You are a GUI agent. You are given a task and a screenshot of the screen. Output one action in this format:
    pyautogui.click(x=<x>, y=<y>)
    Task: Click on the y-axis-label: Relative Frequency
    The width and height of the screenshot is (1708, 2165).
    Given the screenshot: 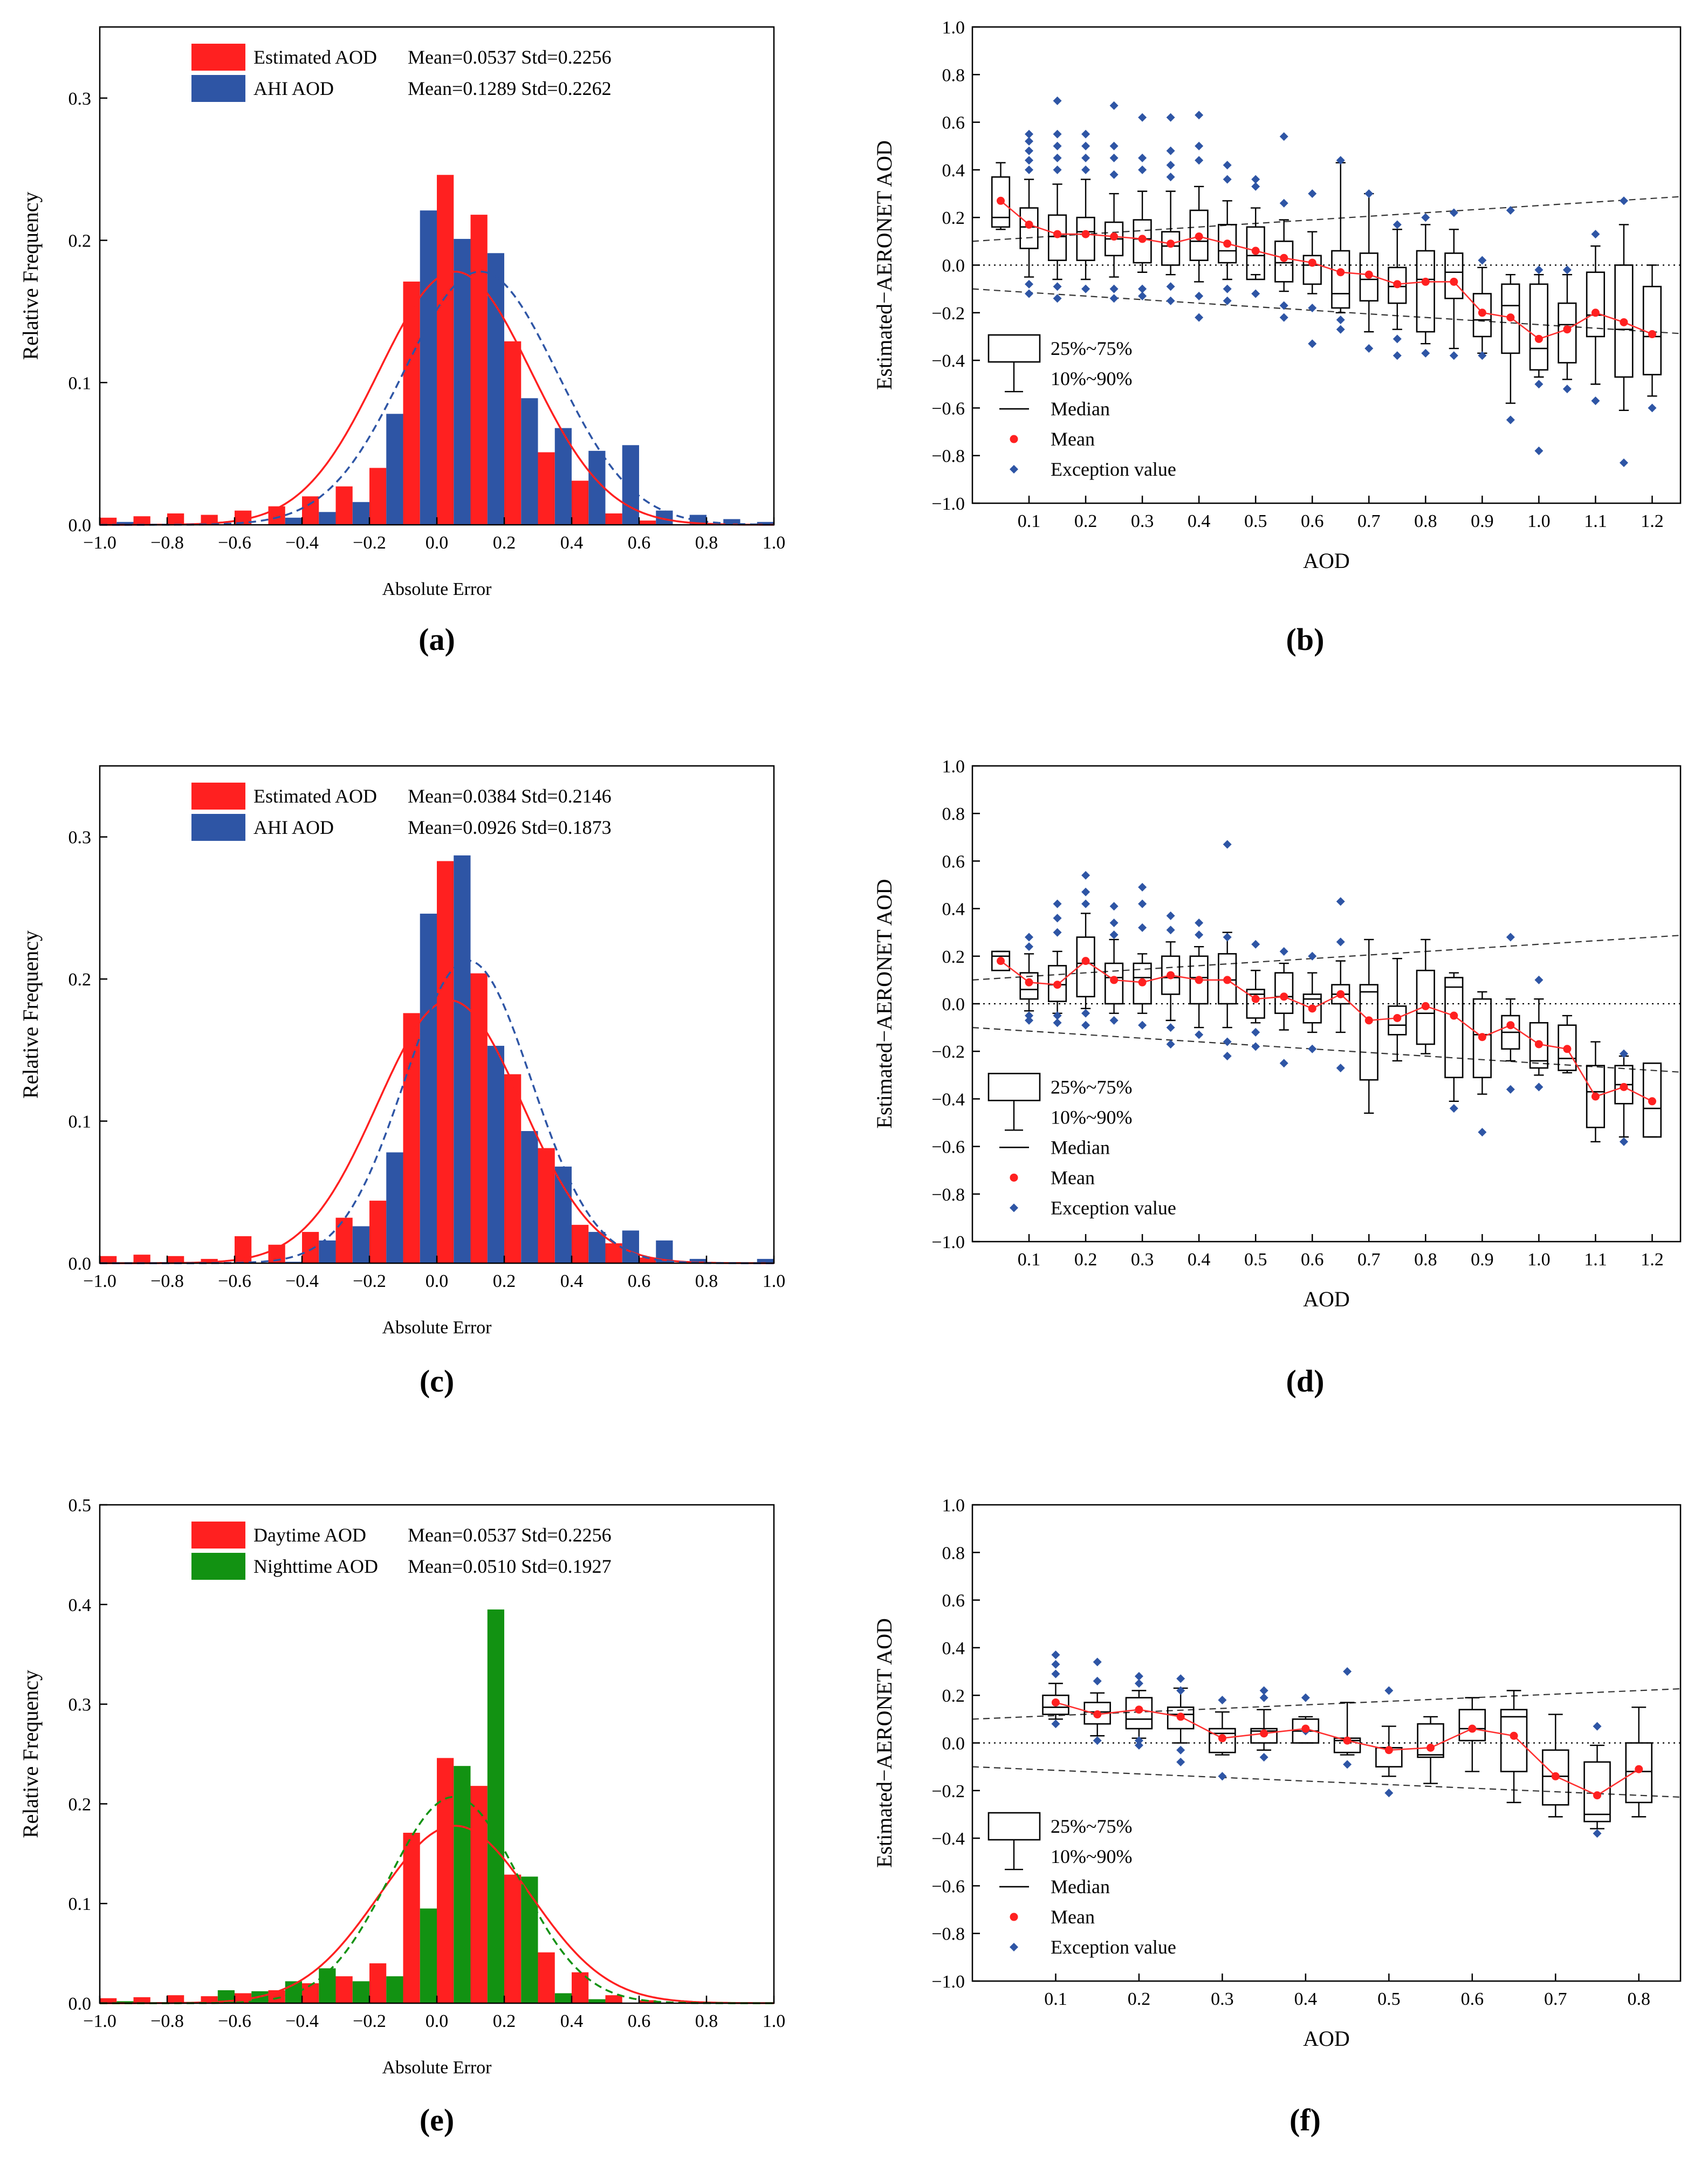 What is the action you would take?
    pyautogui.click(x=31, y=1014)
    